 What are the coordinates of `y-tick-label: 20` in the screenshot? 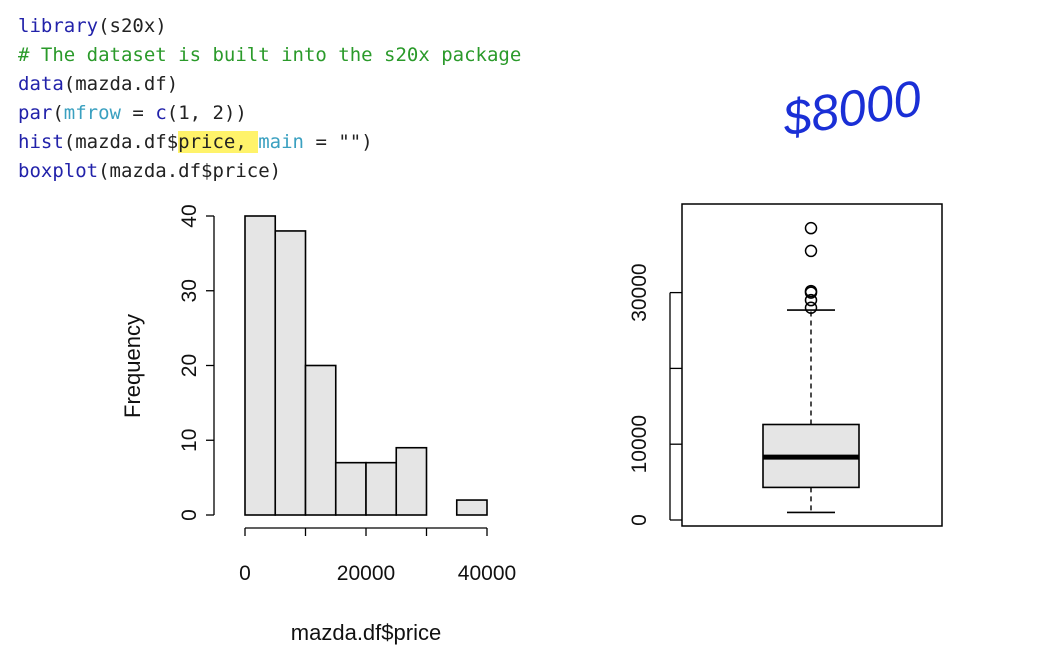 It's located at (189, 365).